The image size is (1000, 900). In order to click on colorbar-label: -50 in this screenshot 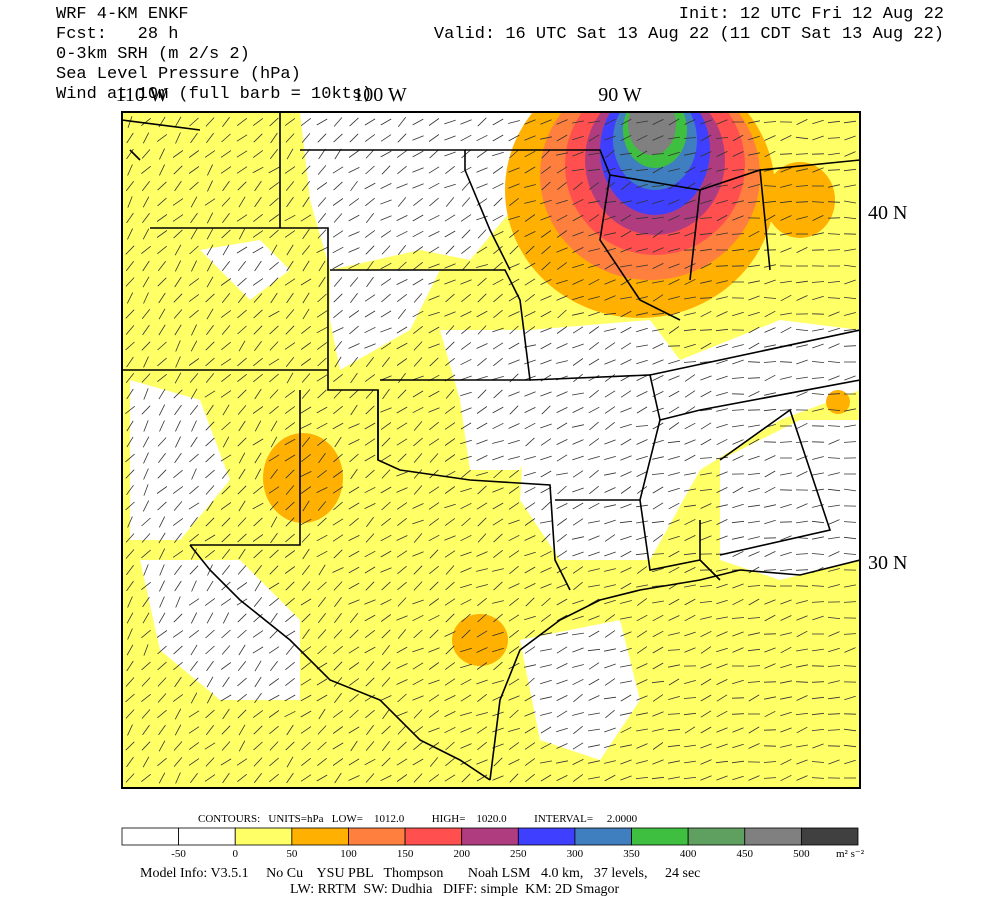, I will do `click(178, 854)`.